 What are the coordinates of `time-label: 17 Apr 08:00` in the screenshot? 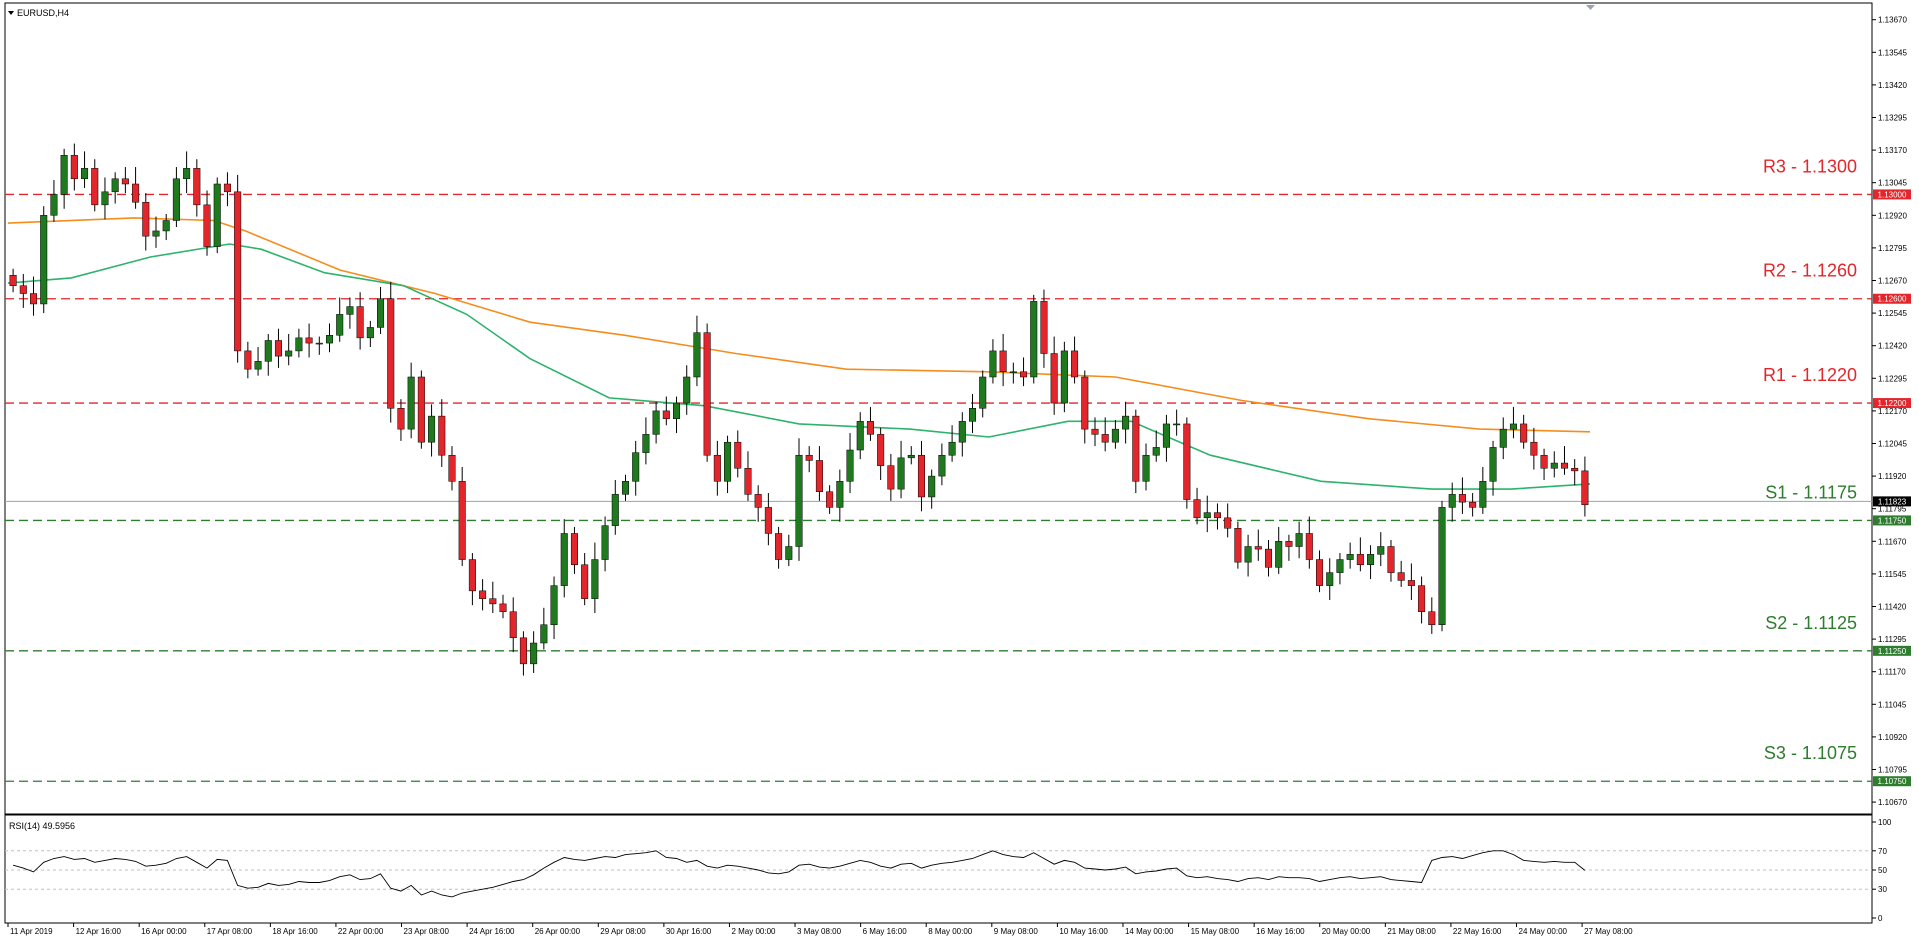 It's located at (230, 931).